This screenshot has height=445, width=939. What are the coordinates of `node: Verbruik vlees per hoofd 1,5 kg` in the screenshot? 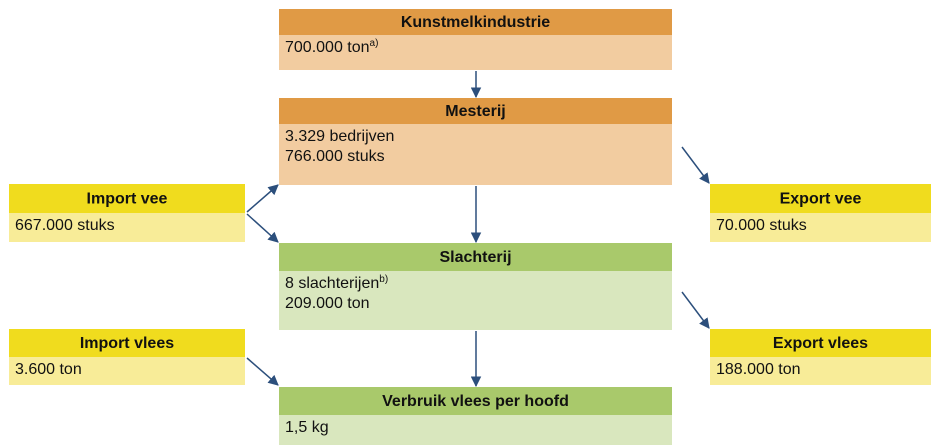 It's located at (475, 416).